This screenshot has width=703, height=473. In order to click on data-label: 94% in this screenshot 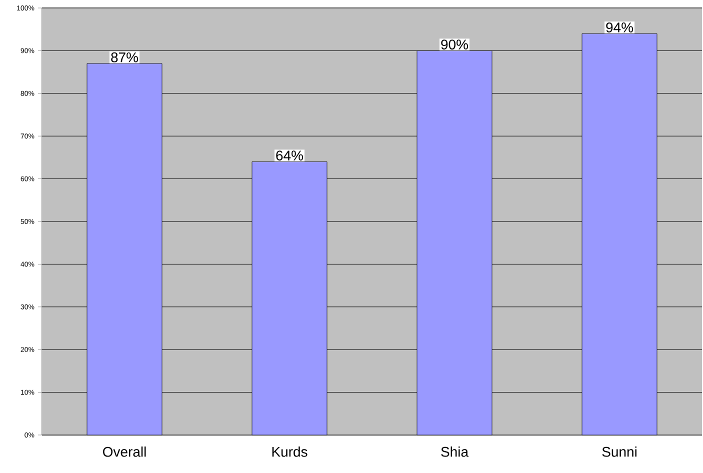, I will do `click(620, 27)`.